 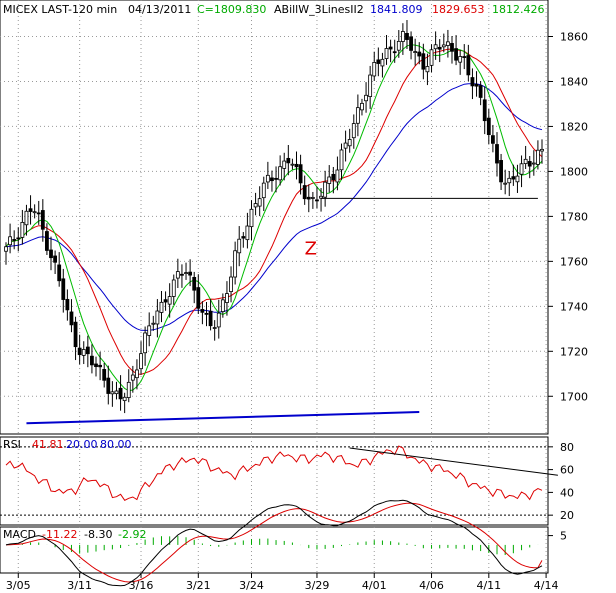 I want to click on rsi-lines, so click(x=281, y=473).